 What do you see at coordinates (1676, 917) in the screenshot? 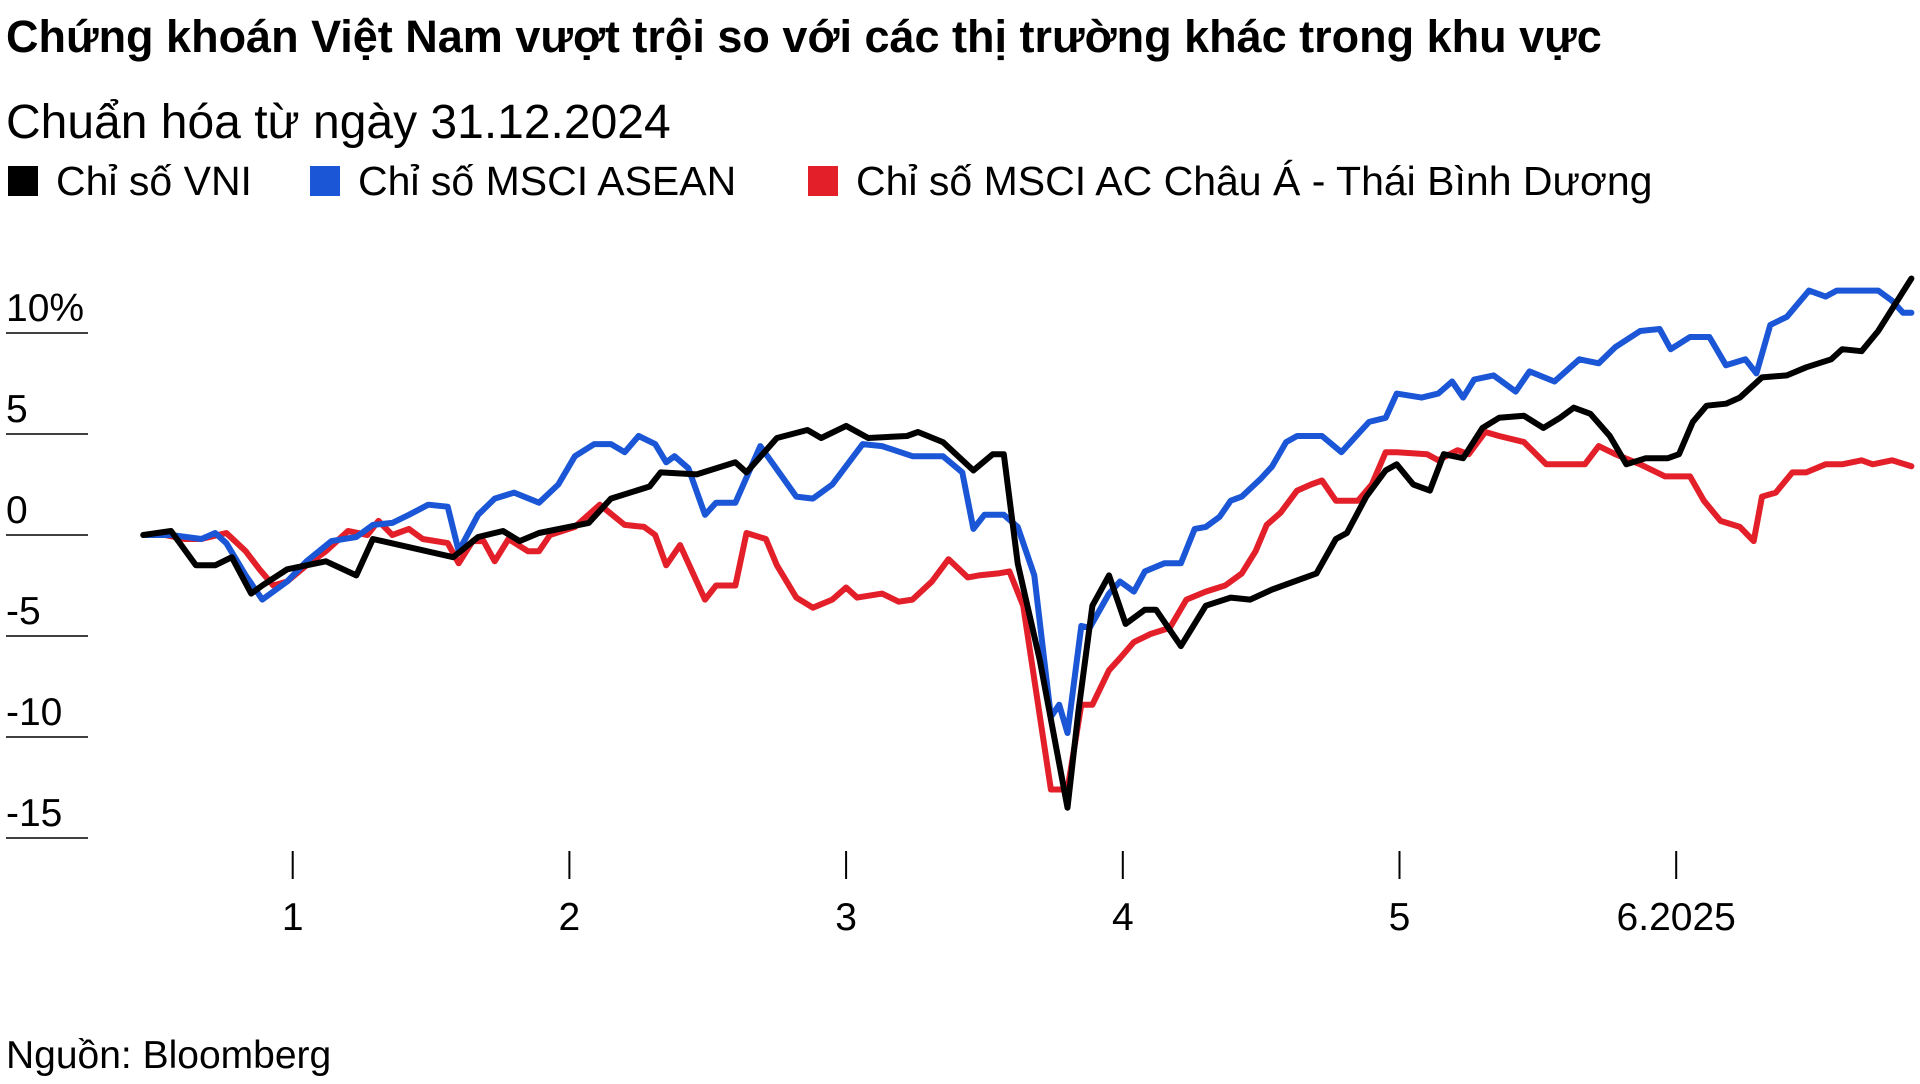
I see `x-tick-label: 6.2025` at bounding box center [1676, 917].